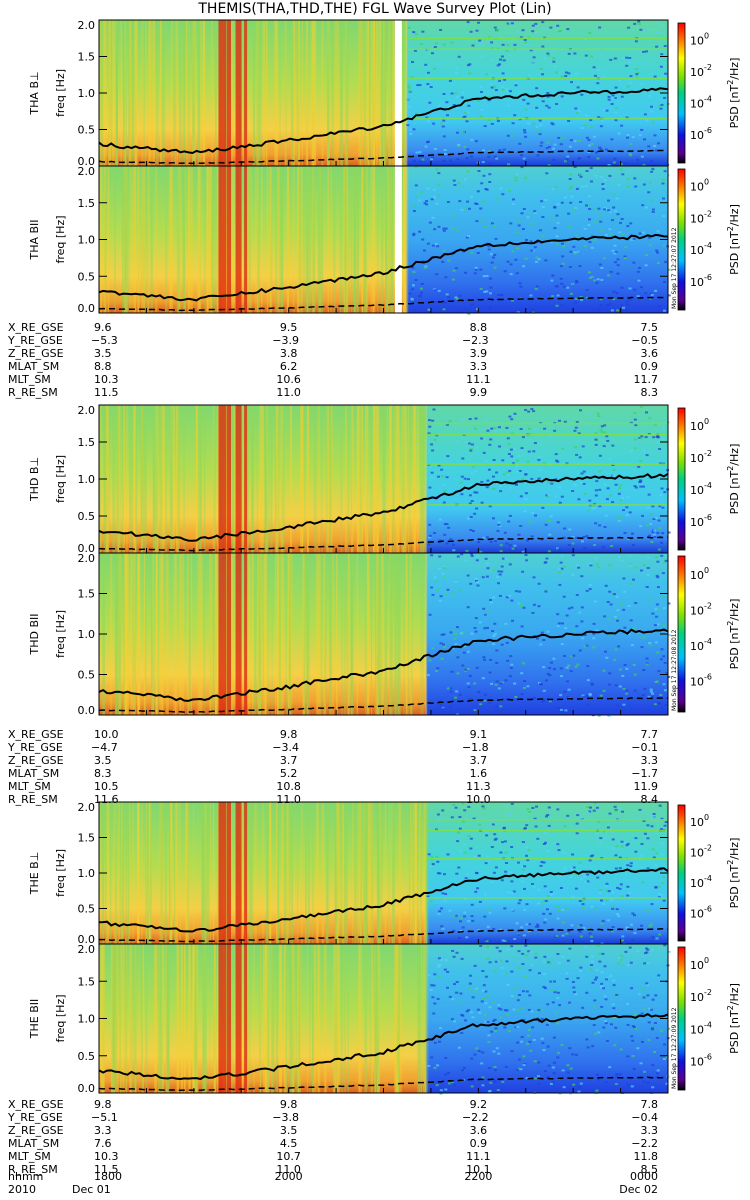 The image size is (750, 1200). What do you see at coordinates (289, 353) in the screenshot?
I see `ephemeris-value: 3.8` at bounding box center [289, 353].